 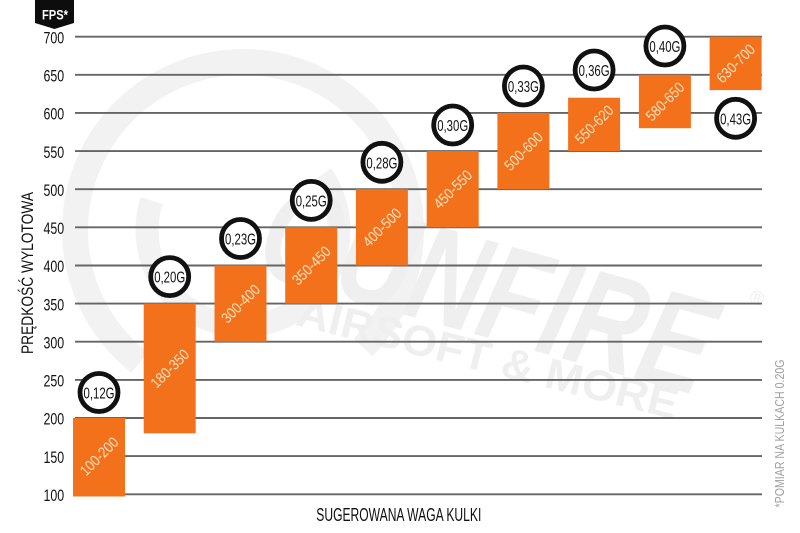 What do you see at coordinates (27, 273) in the screenshot?
I see `svg-text: PRĘDKOŚĆ WYLOTOWA` at bounding box center [27, 273].